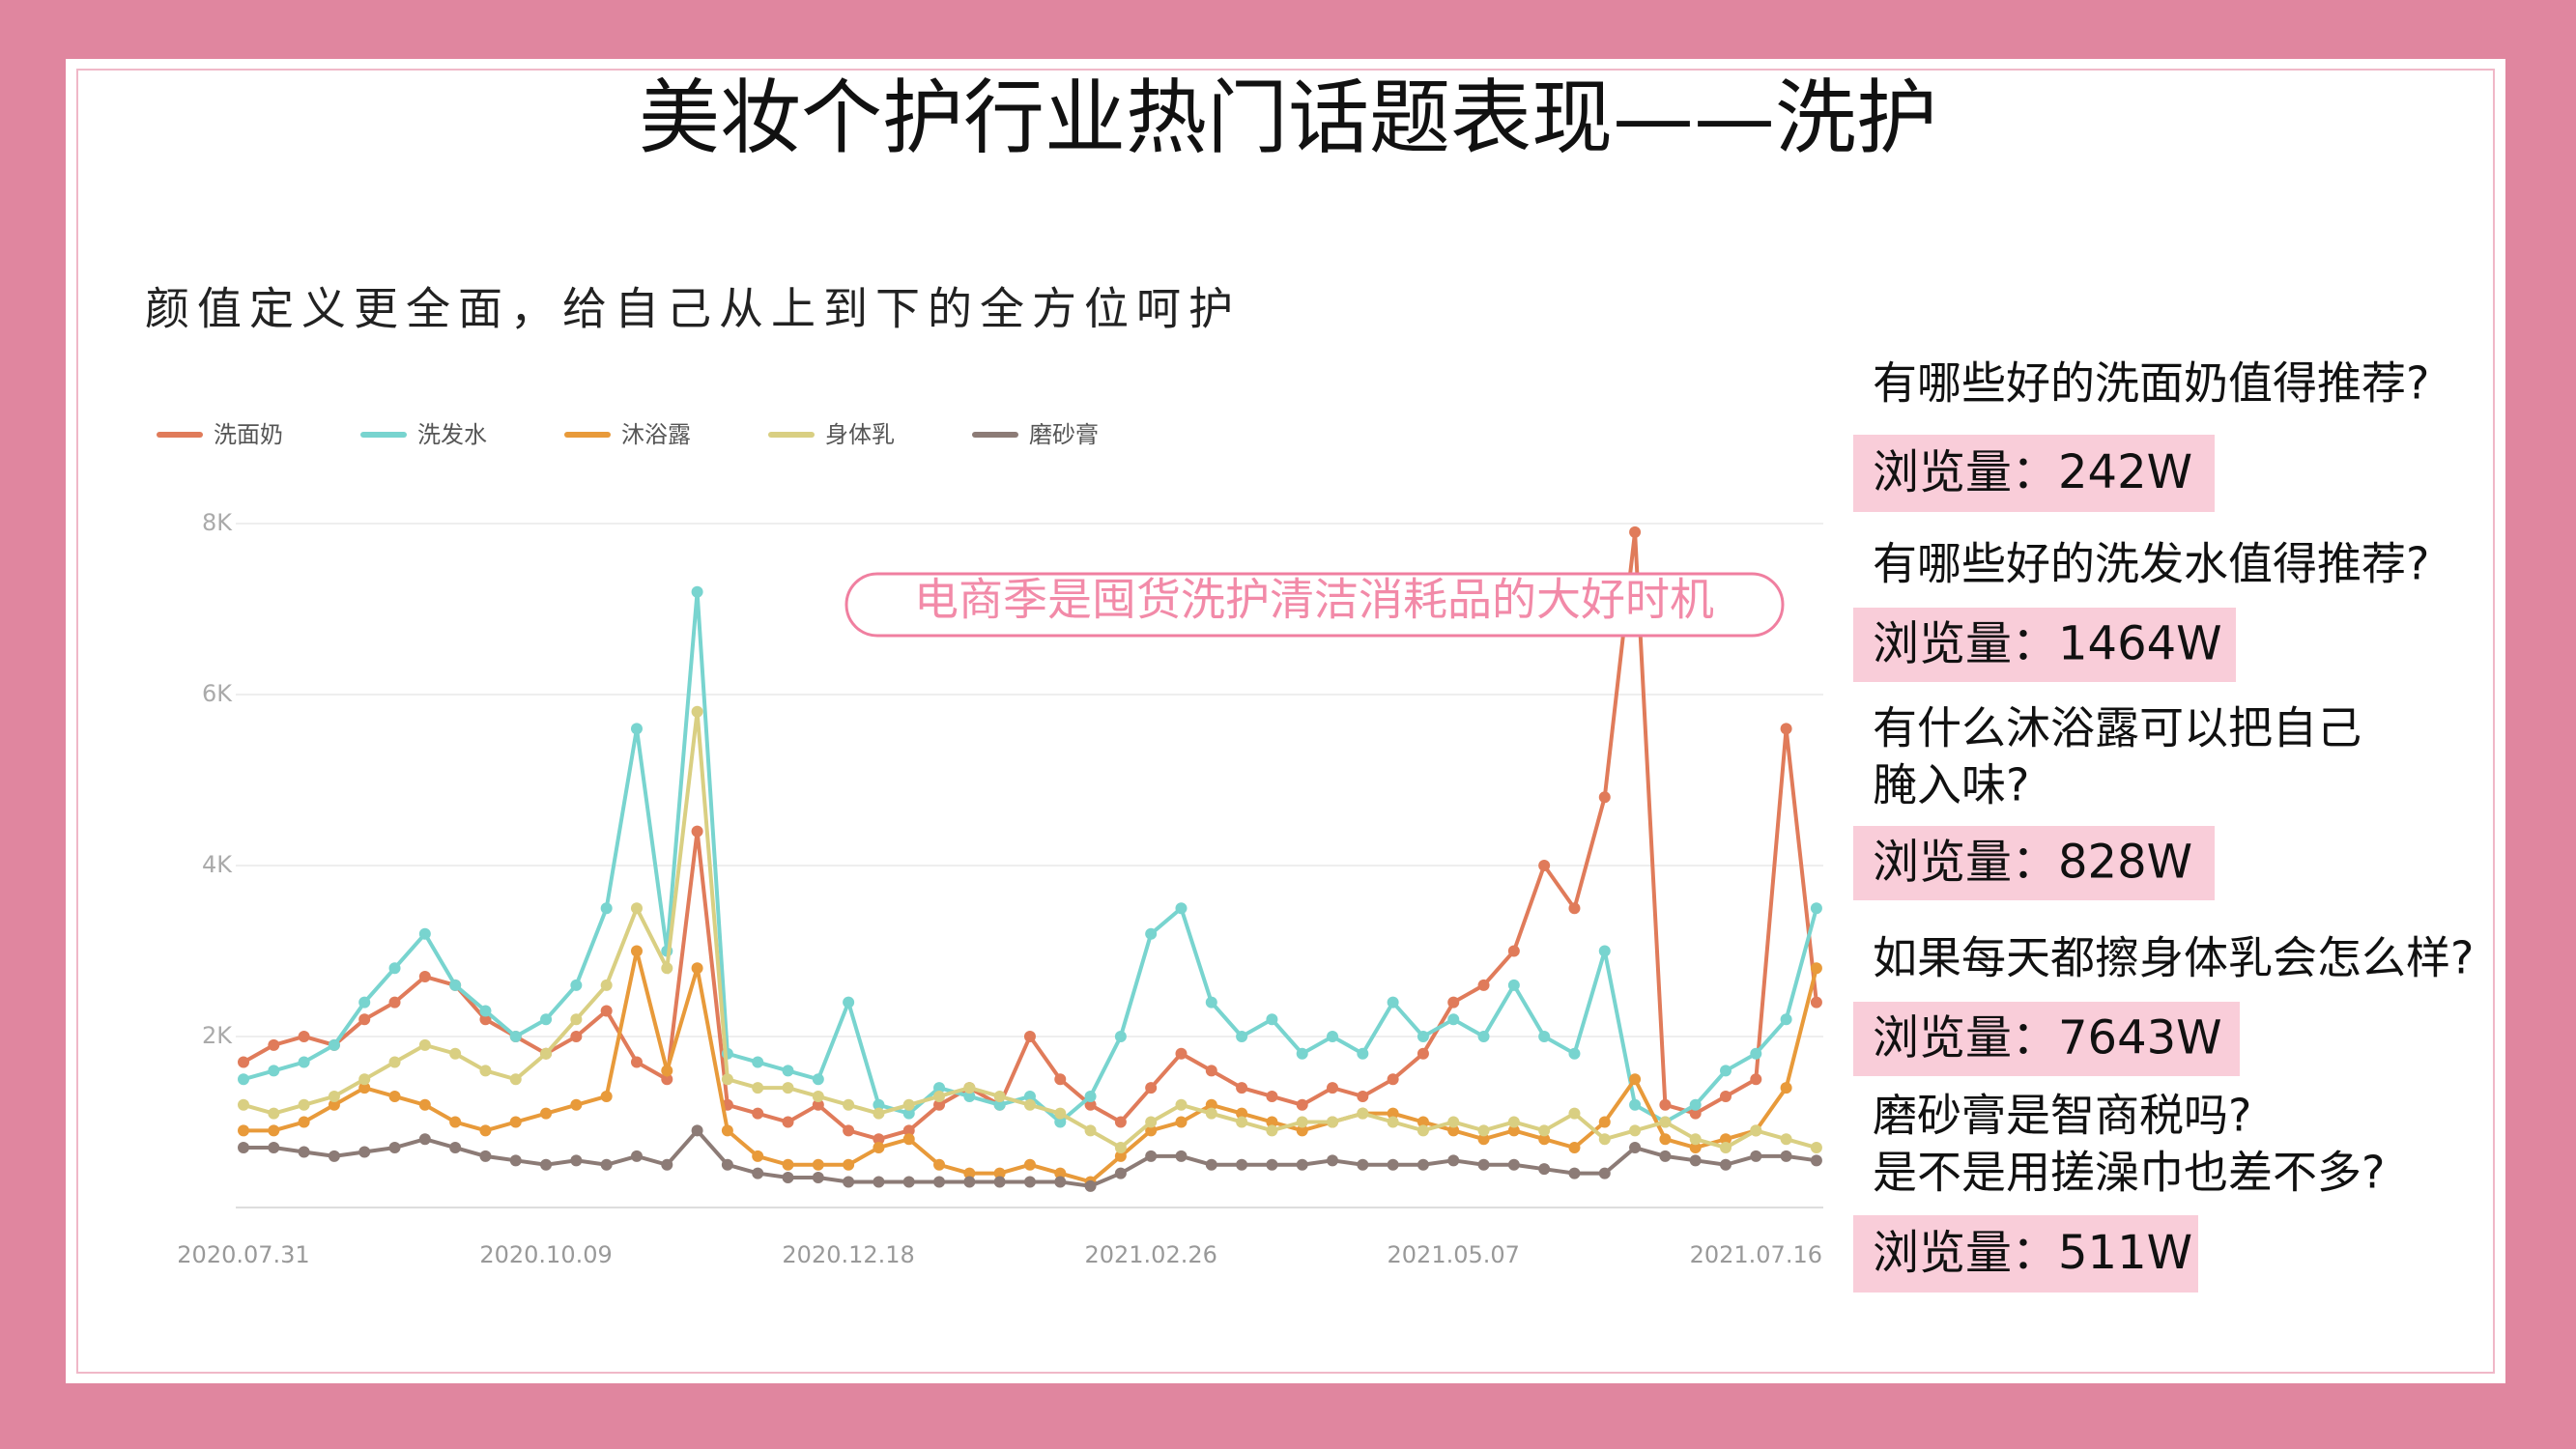 This screenshot has width=2576, height=1449. I want to click on y-tick-label: 4K, so click(218, 864).